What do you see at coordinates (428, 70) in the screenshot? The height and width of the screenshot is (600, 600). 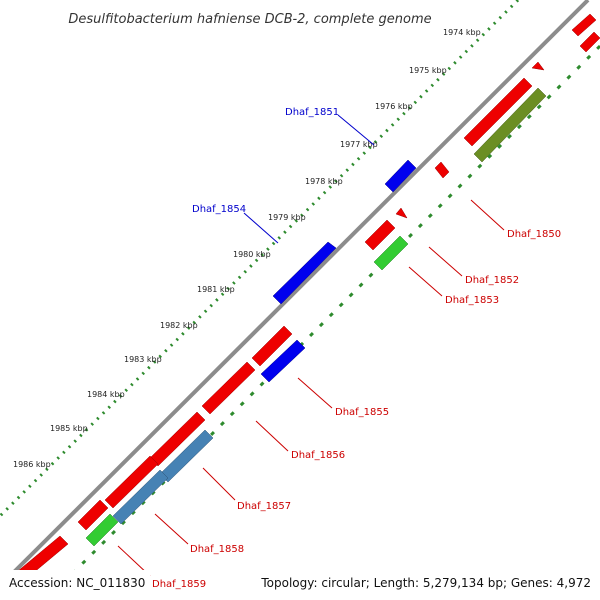 I see `tick-label: 1975 kbp` at bounding box center [428, 70].